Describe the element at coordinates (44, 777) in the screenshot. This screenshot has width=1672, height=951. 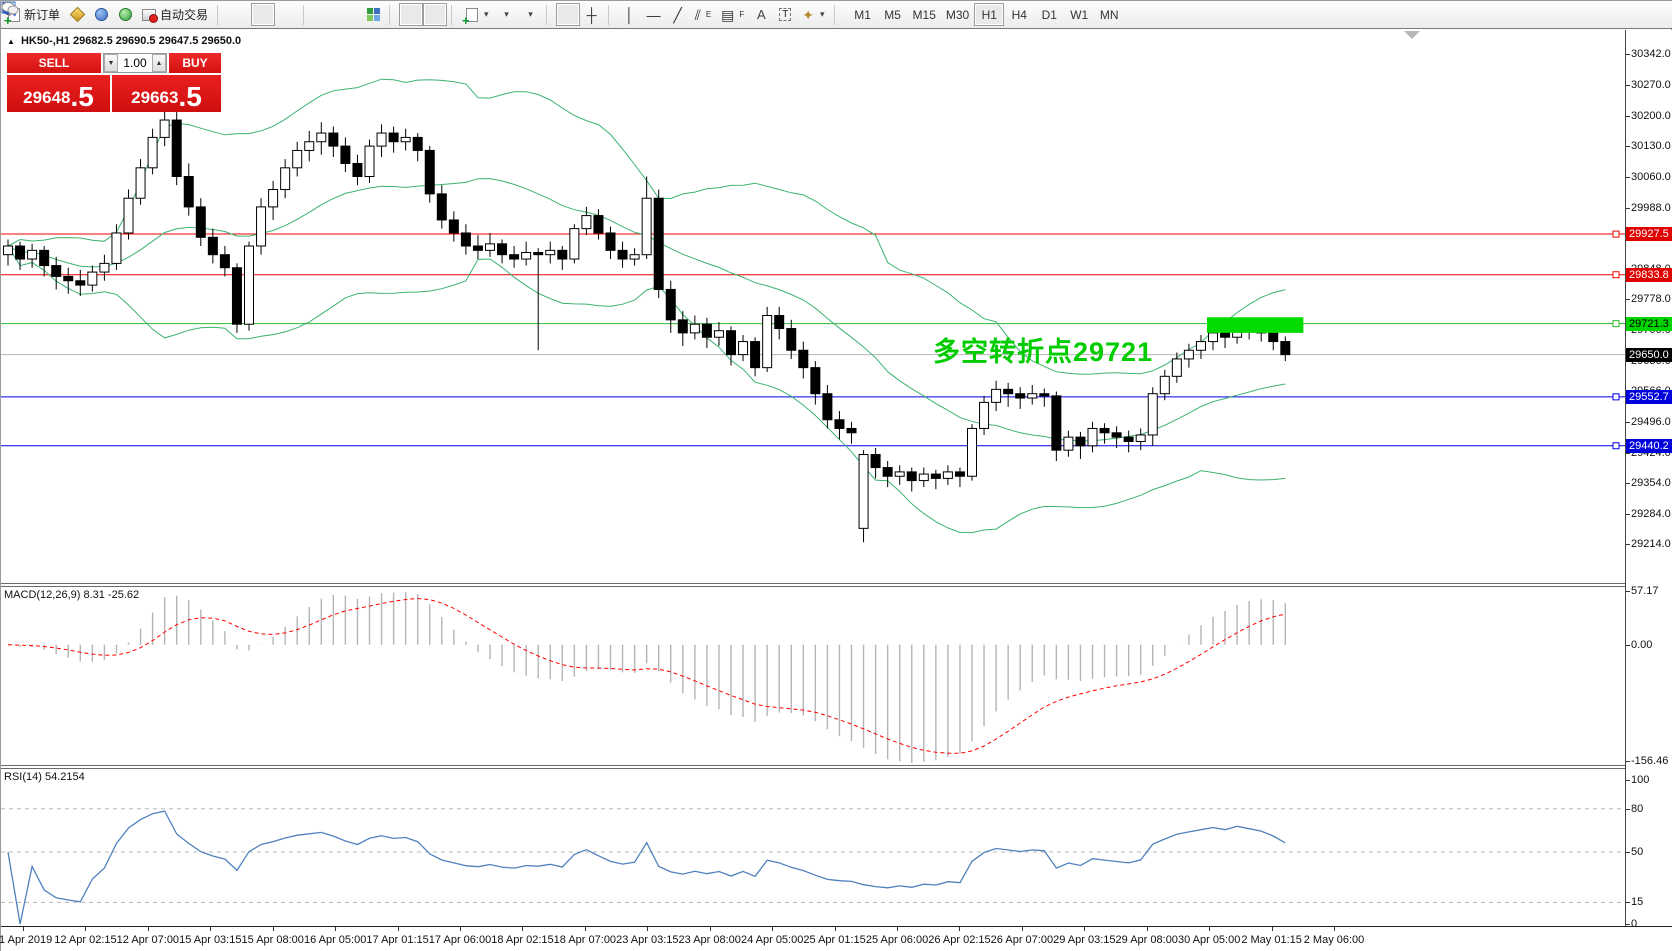
I see `rsi-label: RSI(14) 54.2154` at that location.